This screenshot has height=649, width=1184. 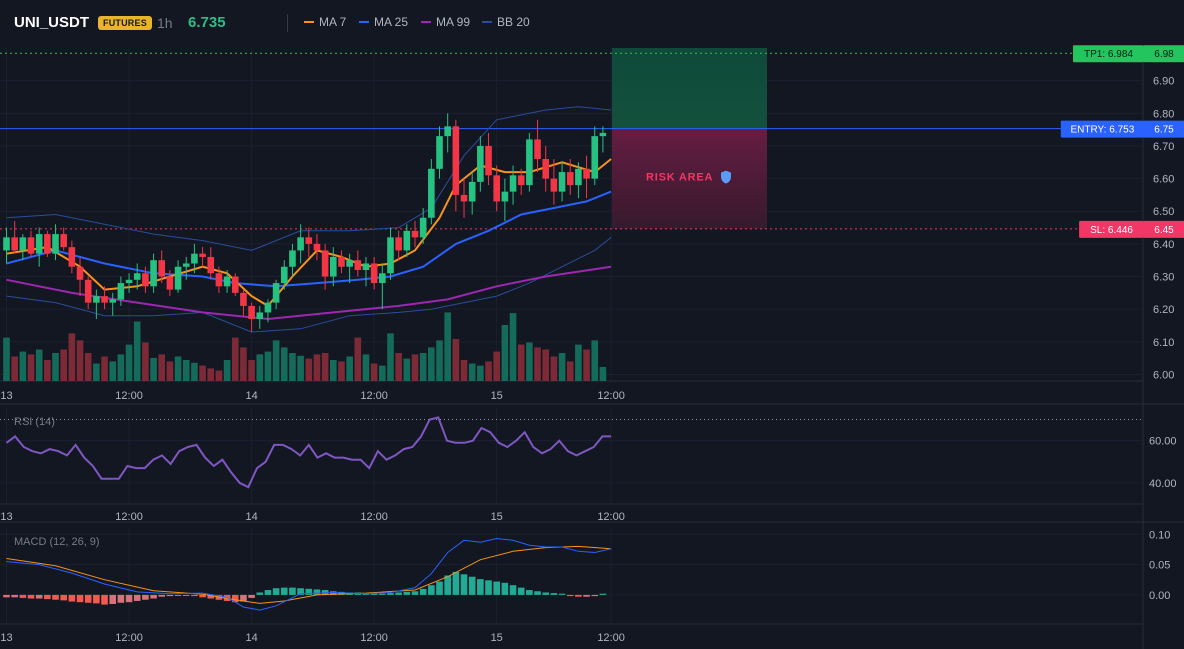 What do you see at coordinates (52, 22) in the screenshot?
I see `symbol-name: UNI_USDT` at bounding box center [52, 22].